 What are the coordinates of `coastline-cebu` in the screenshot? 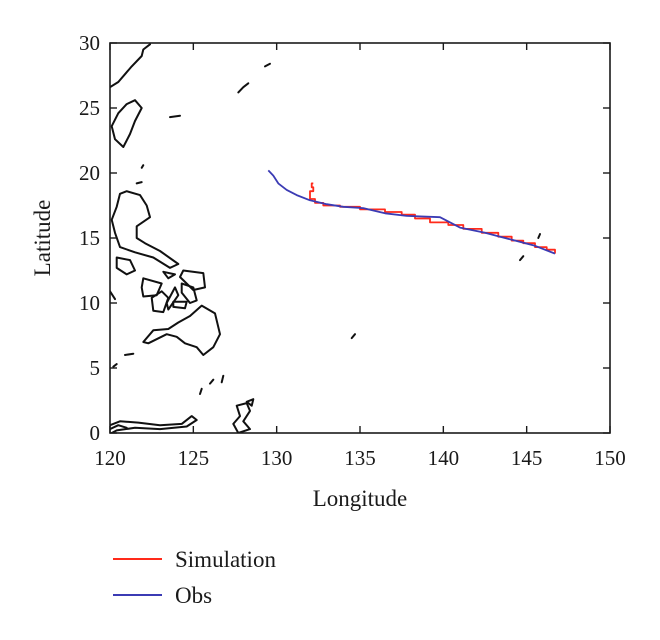 It's located at (172, 298).